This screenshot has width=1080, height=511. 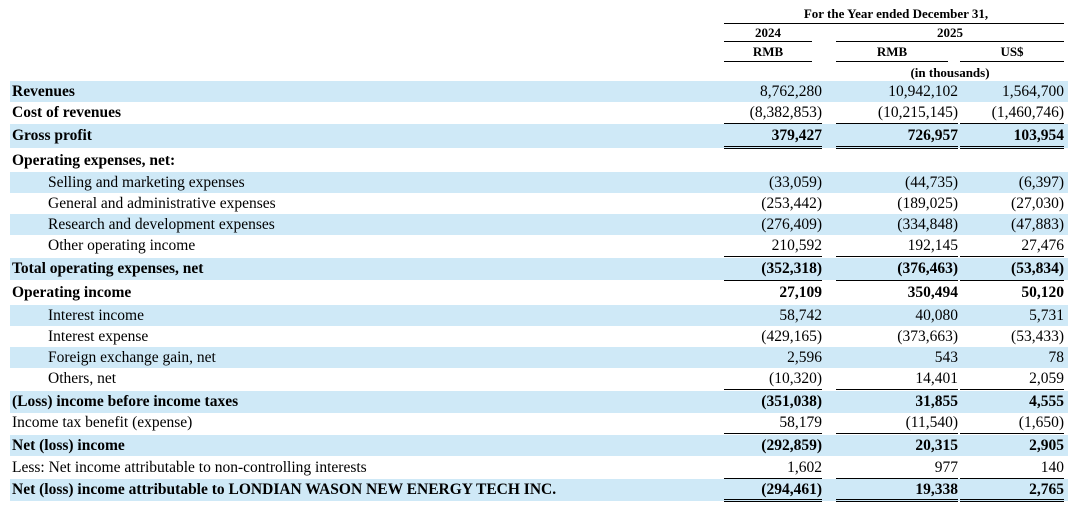 I want to click on row-value-v2024: (292,859), so click(x=791, y=445).